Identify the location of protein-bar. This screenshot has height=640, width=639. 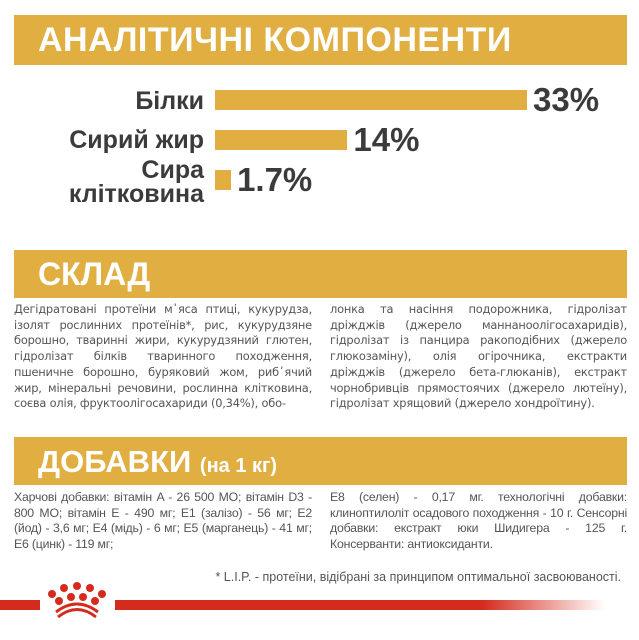
(371, 100).